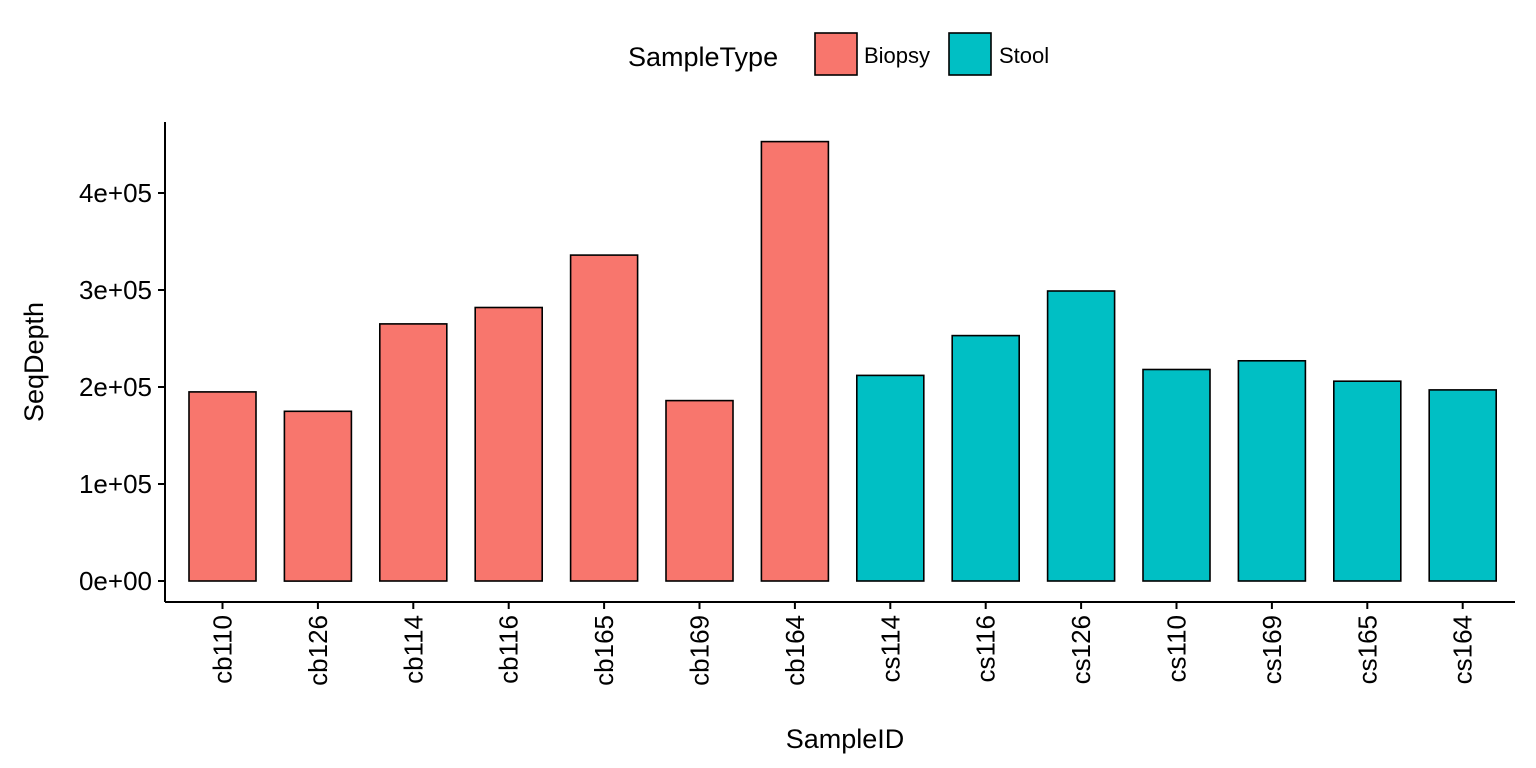 The height and width of the screenshot is (768, 1536). I want to click on bar-cs165, so click(1367, 481).